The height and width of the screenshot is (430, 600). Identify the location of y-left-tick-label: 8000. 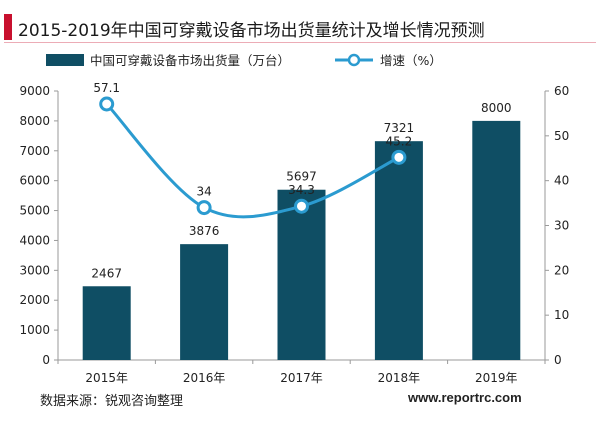
(34, 121).